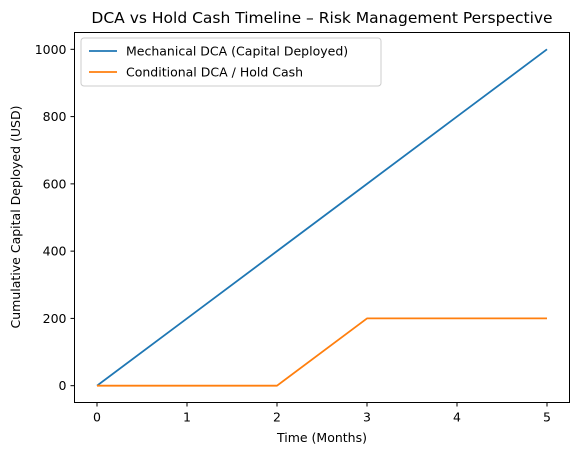  I want to click on y-tick-label: 600, so click(55, 183).